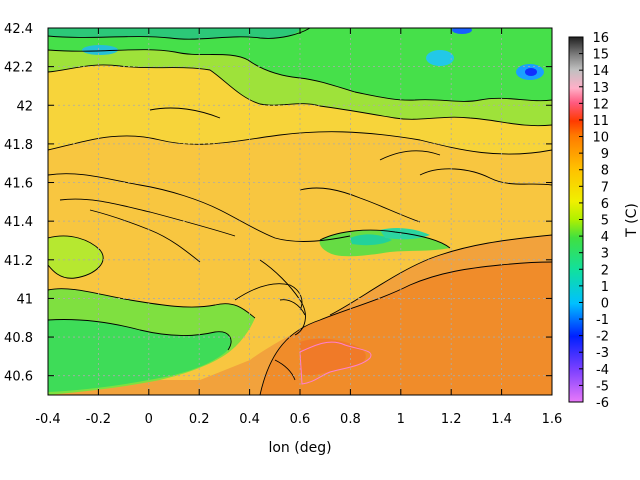  I want to click on y-tick-label: 41.4, so click(18, 222).